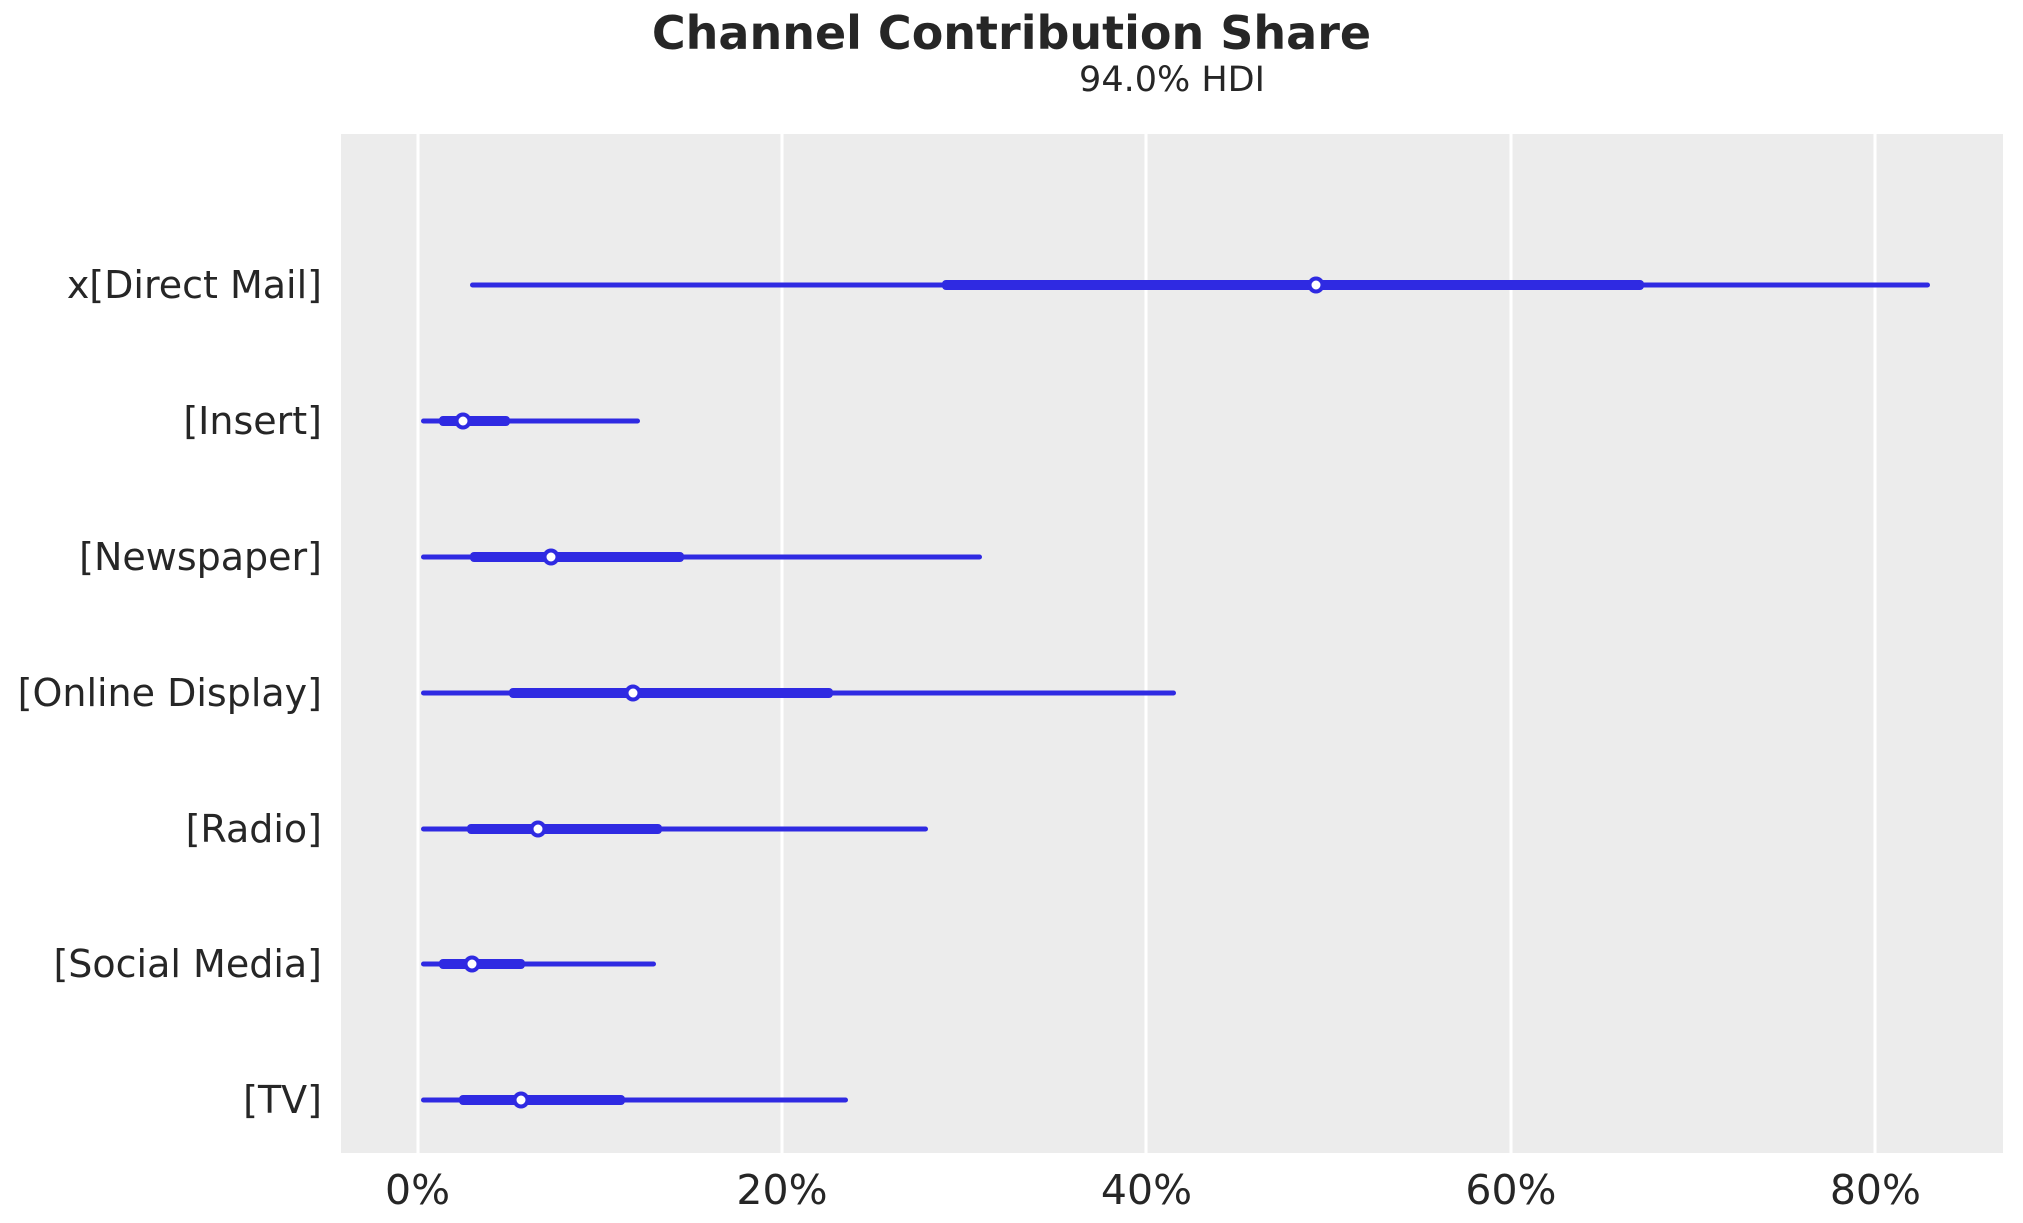 Image resolution: width=2023 pixels, height=1223 pixels. Describe the element at coordinates (1511, 1190) in the screenshot. I see `x-tick-label: 60%` at that location.